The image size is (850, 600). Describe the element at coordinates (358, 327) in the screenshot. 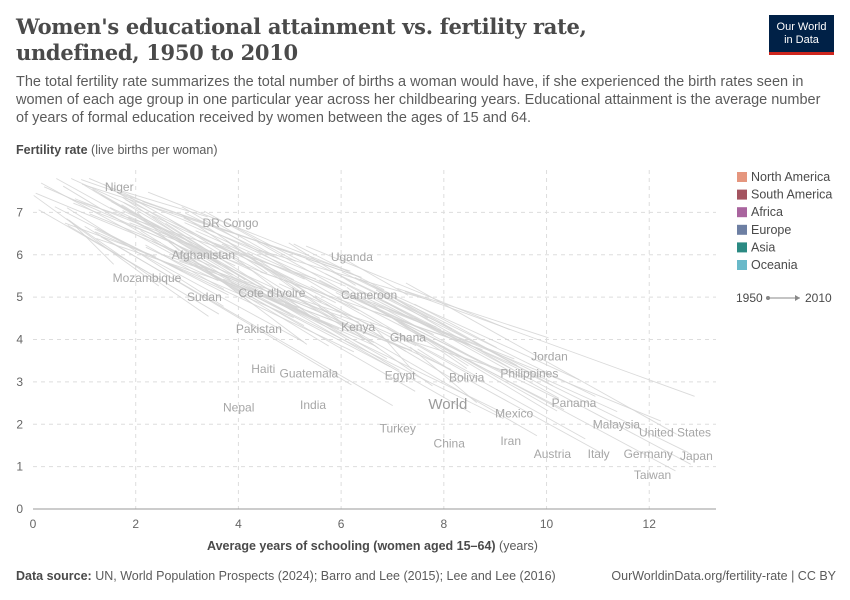

I see `country-label: Kenya` at that location.